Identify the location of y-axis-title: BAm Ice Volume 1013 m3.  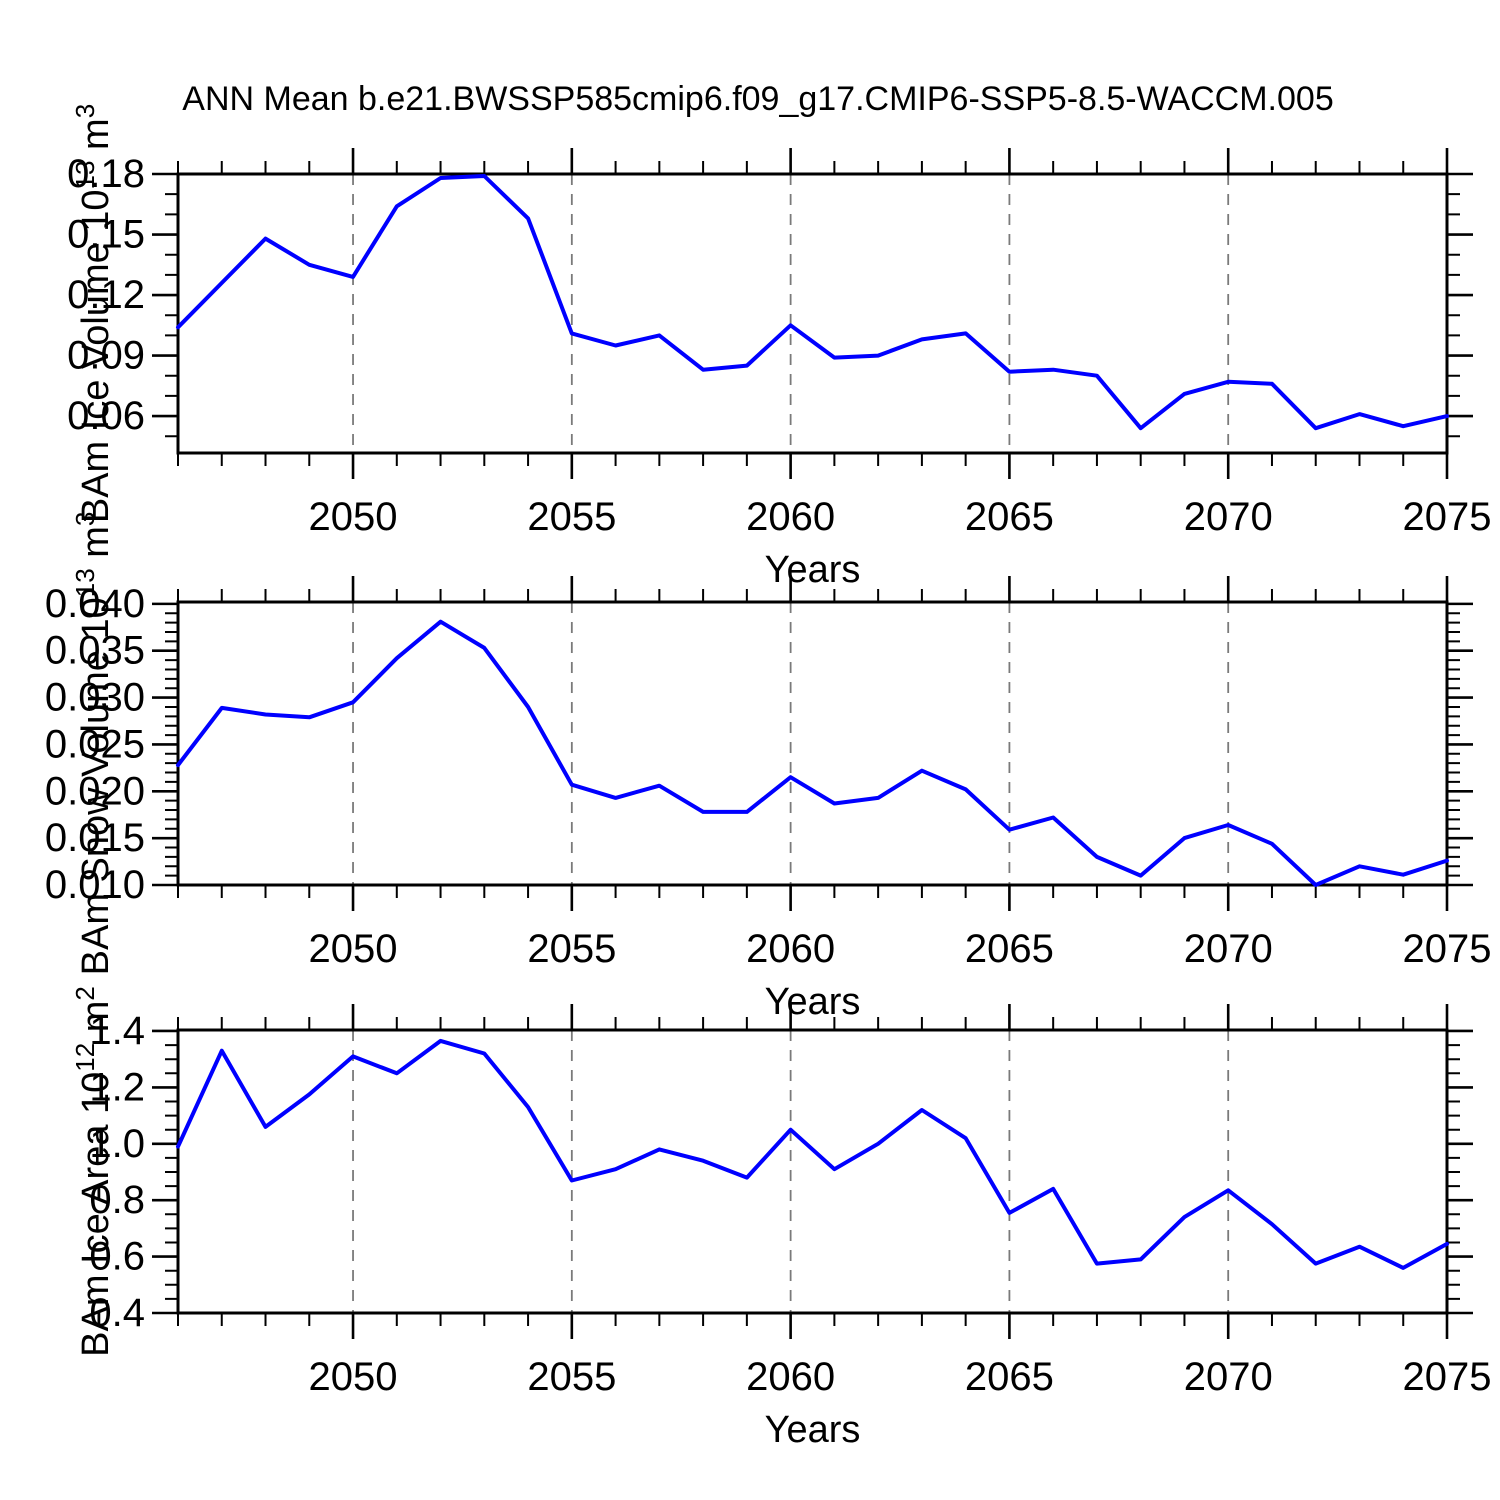
(93, 313).